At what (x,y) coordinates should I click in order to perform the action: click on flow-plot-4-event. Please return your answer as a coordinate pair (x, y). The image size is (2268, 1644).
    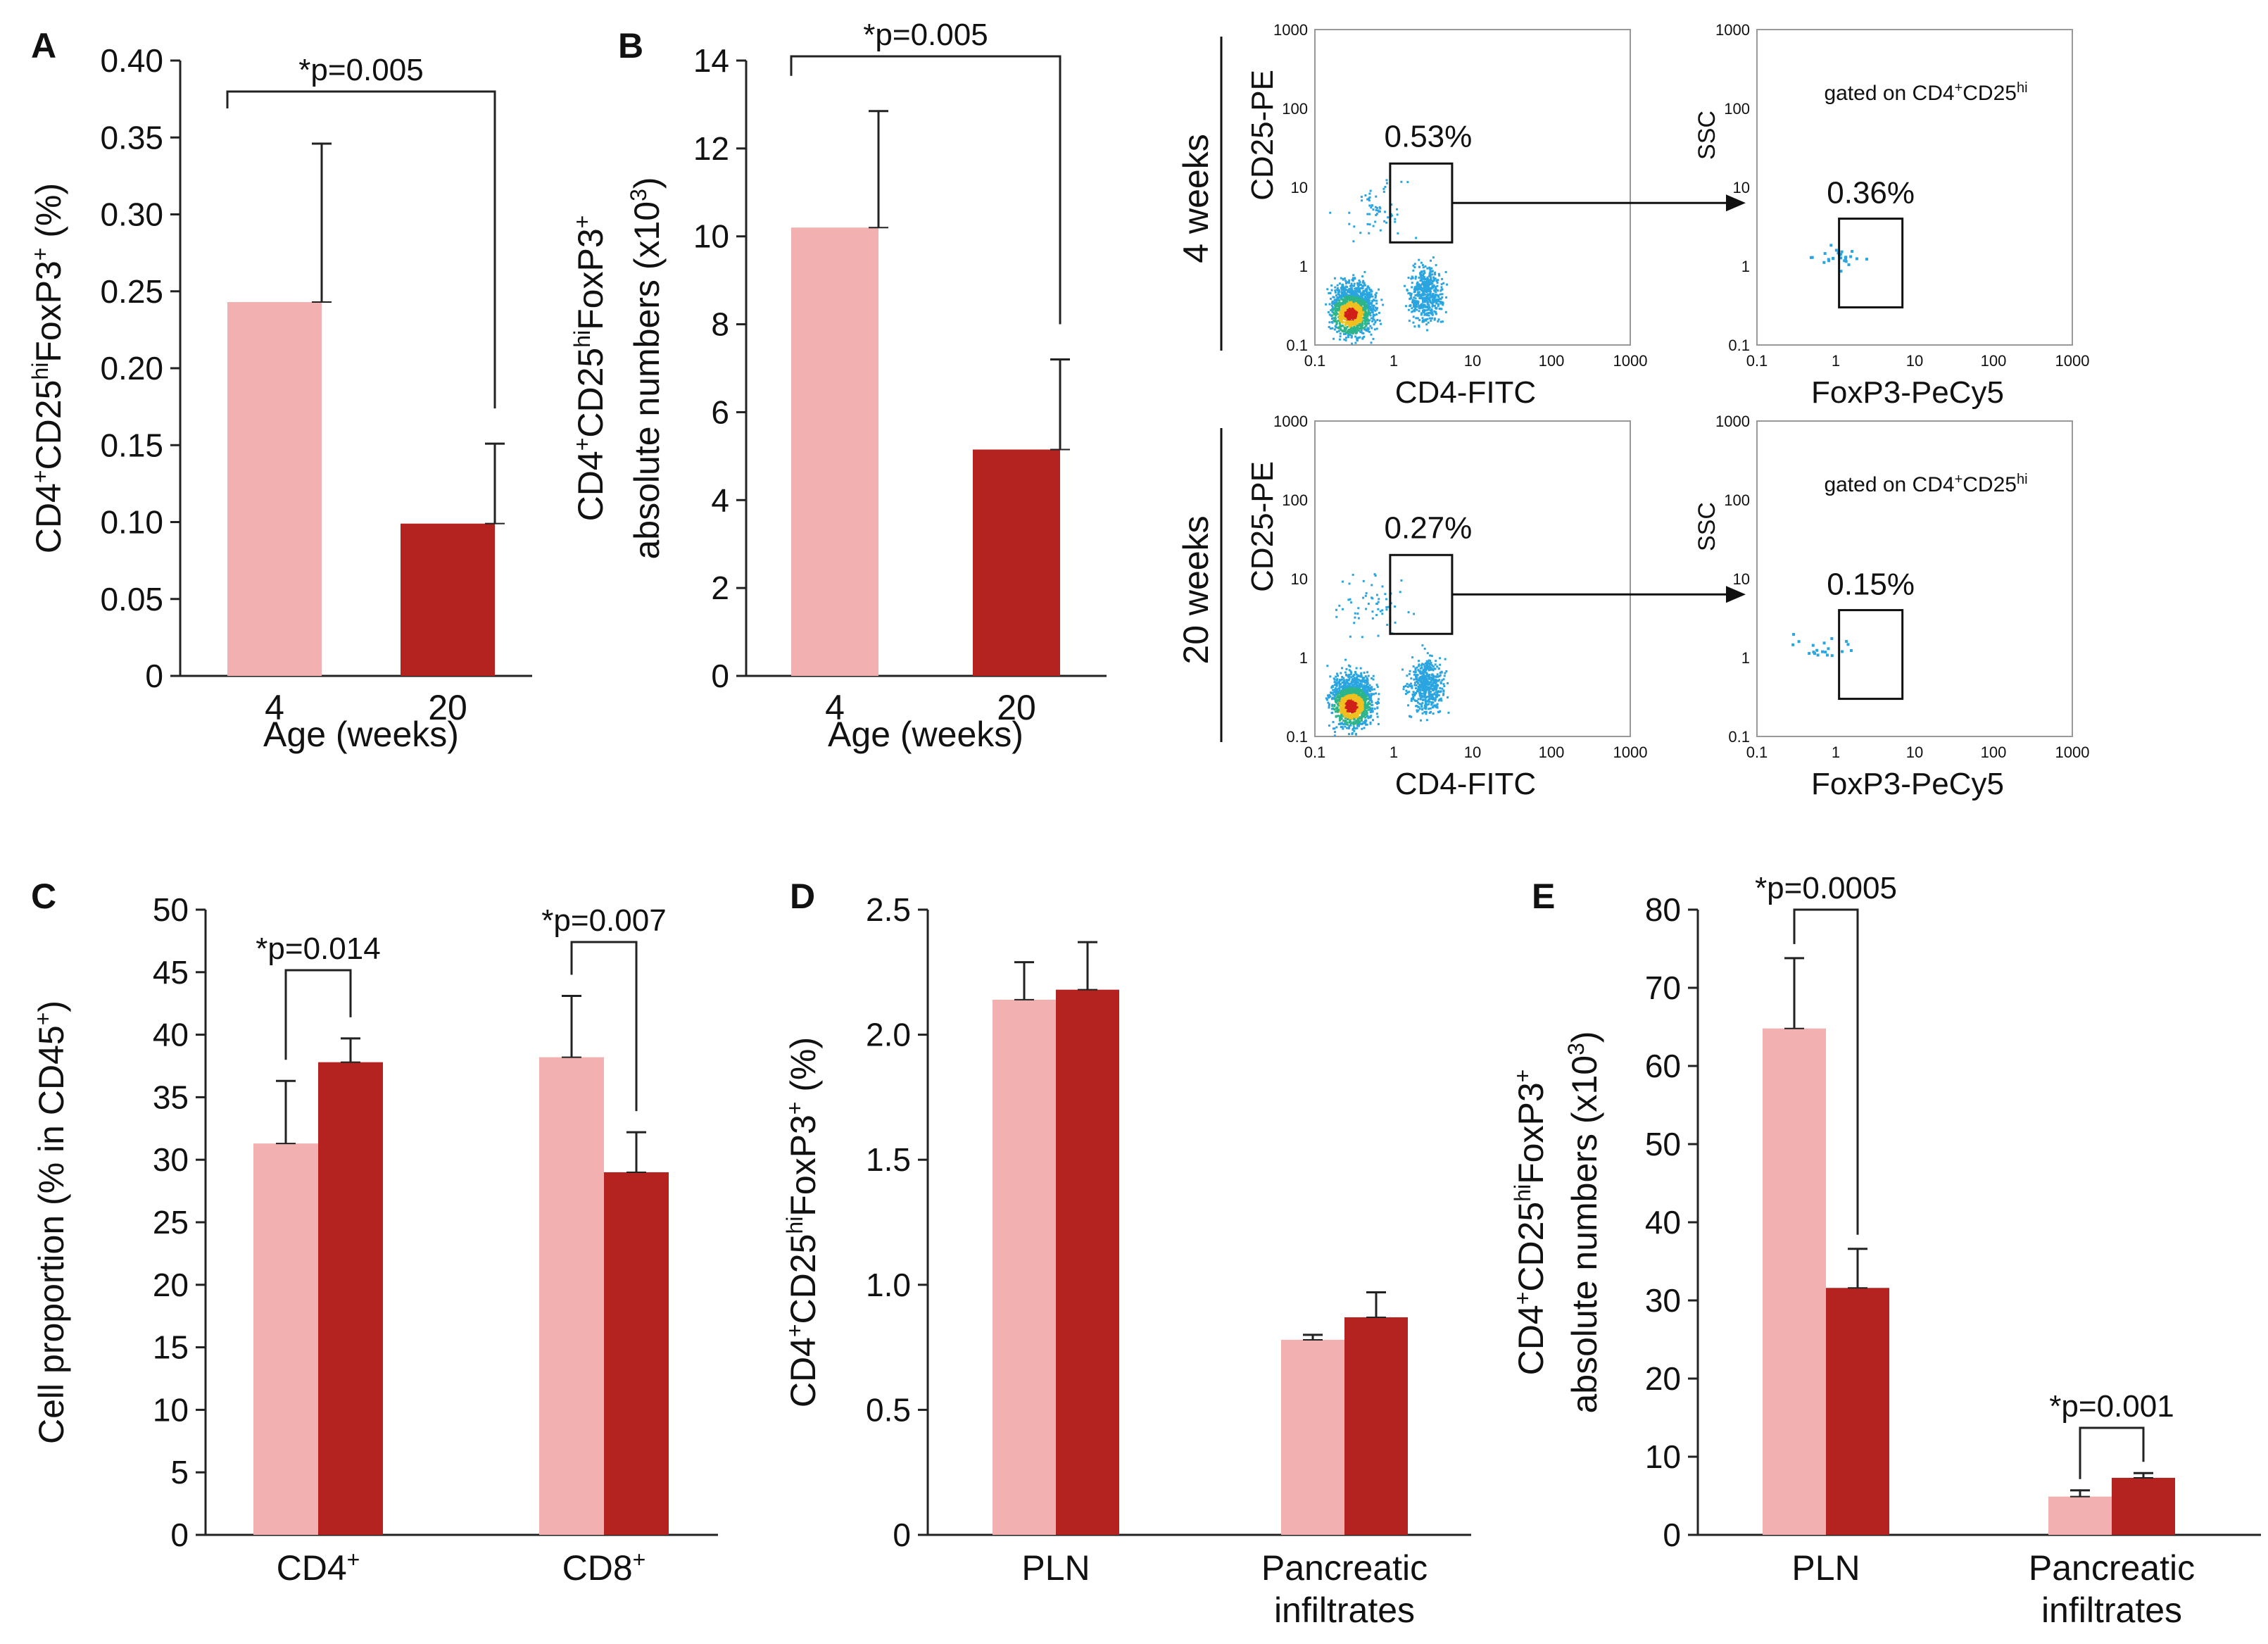
    Looking at the image, I should click on (1824, 643).